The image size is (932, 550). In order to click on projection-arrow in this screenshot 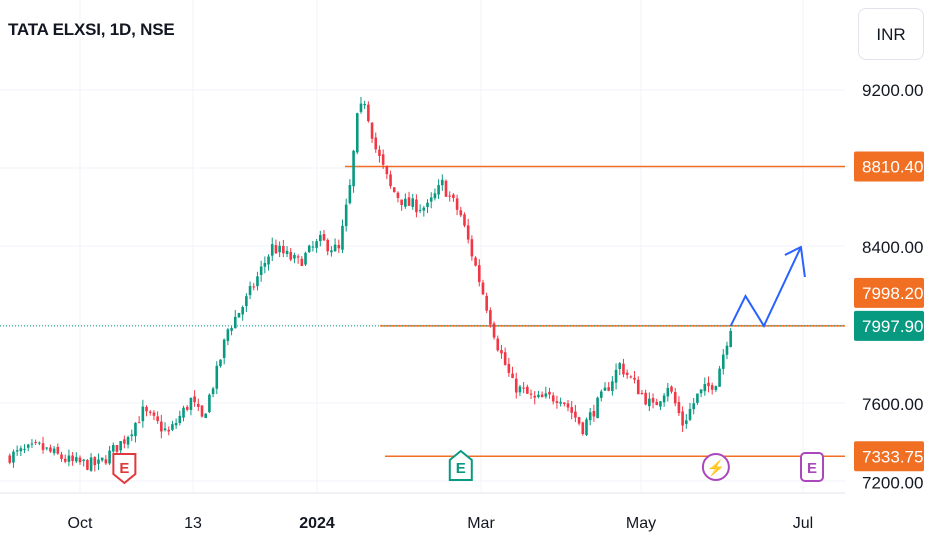, I will do `click(767, 286)`.